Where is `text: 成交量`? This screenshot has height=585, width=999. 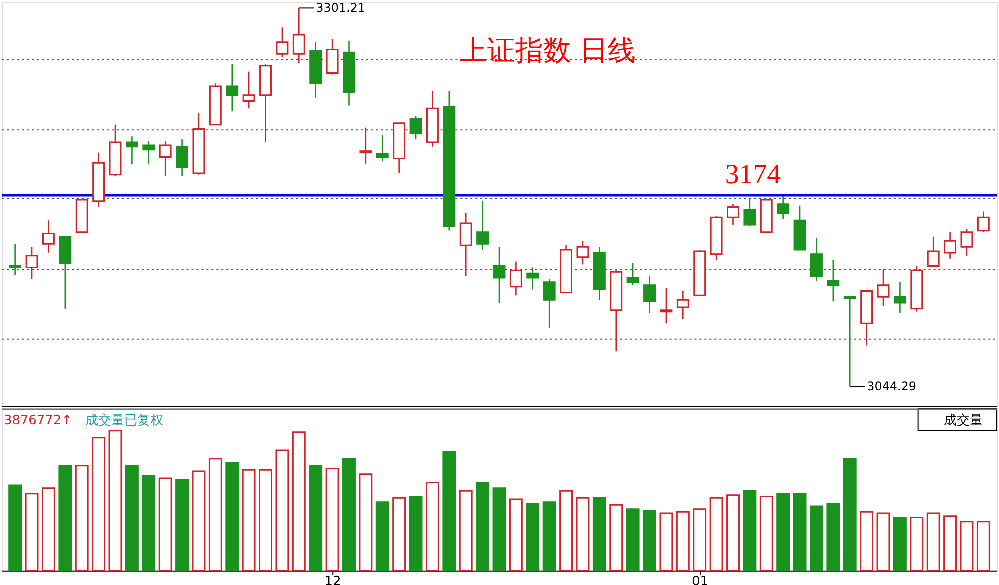 text: 成交量 is located at coordinates (964, 420).